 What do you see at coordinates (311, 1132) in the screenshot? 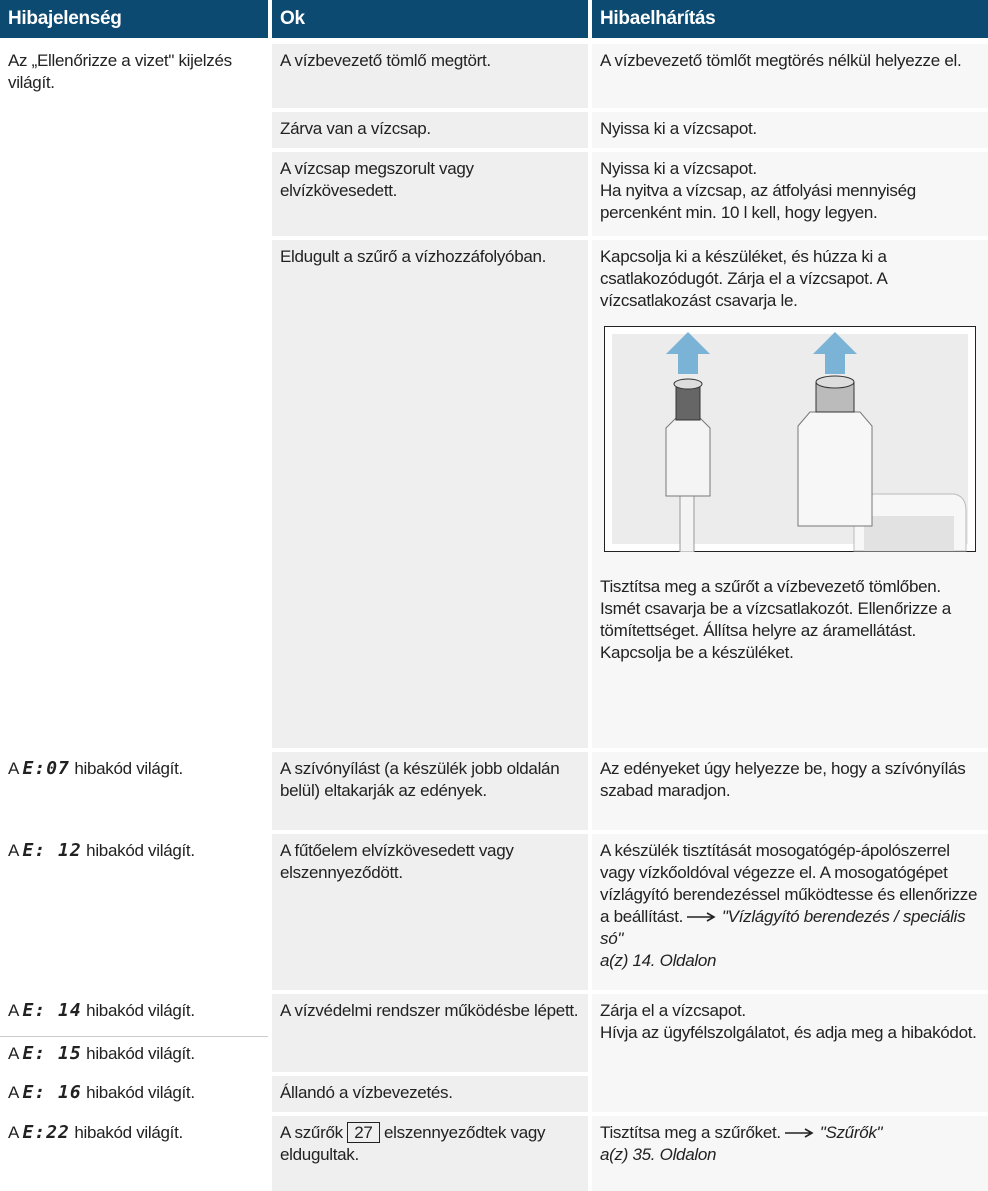
I see `text: A szűrők` at bounding box center [311, 1132].